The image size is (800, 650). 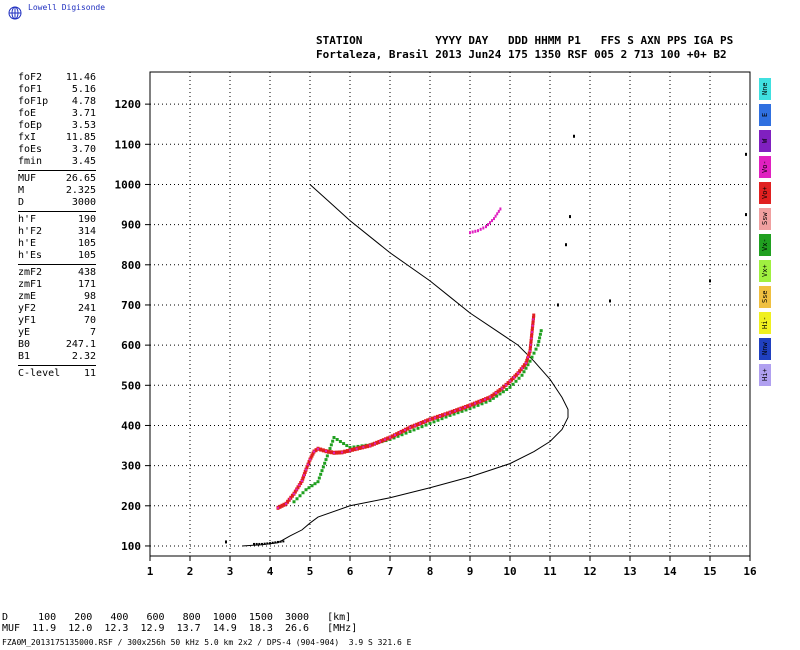 I want to click on legend-label: Sse, so click(x=765, y=297).